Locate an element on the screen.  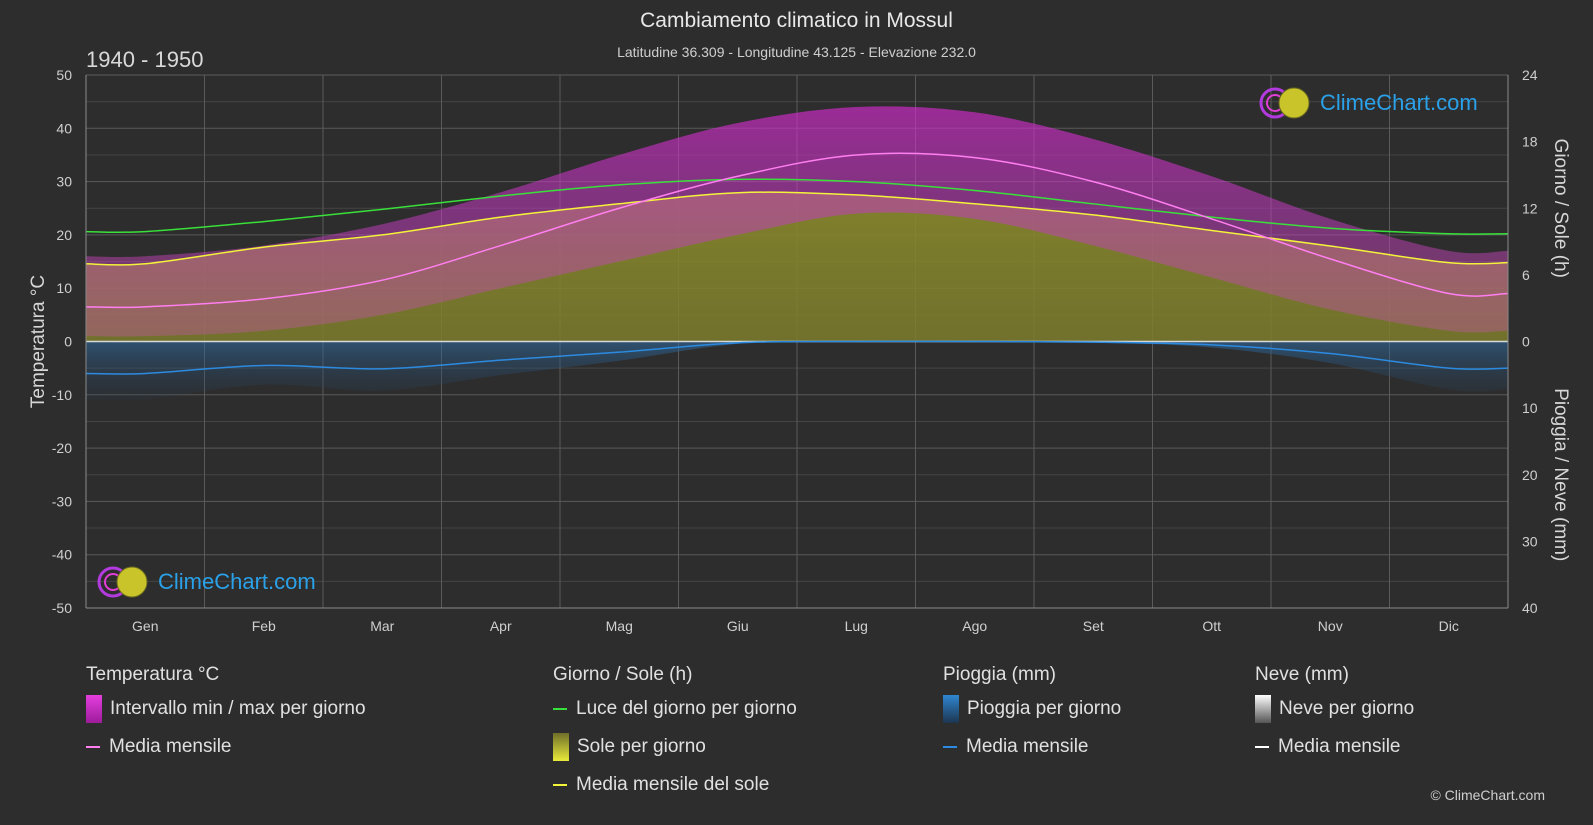
month-label: Apr is located at coordinates (501, 626).